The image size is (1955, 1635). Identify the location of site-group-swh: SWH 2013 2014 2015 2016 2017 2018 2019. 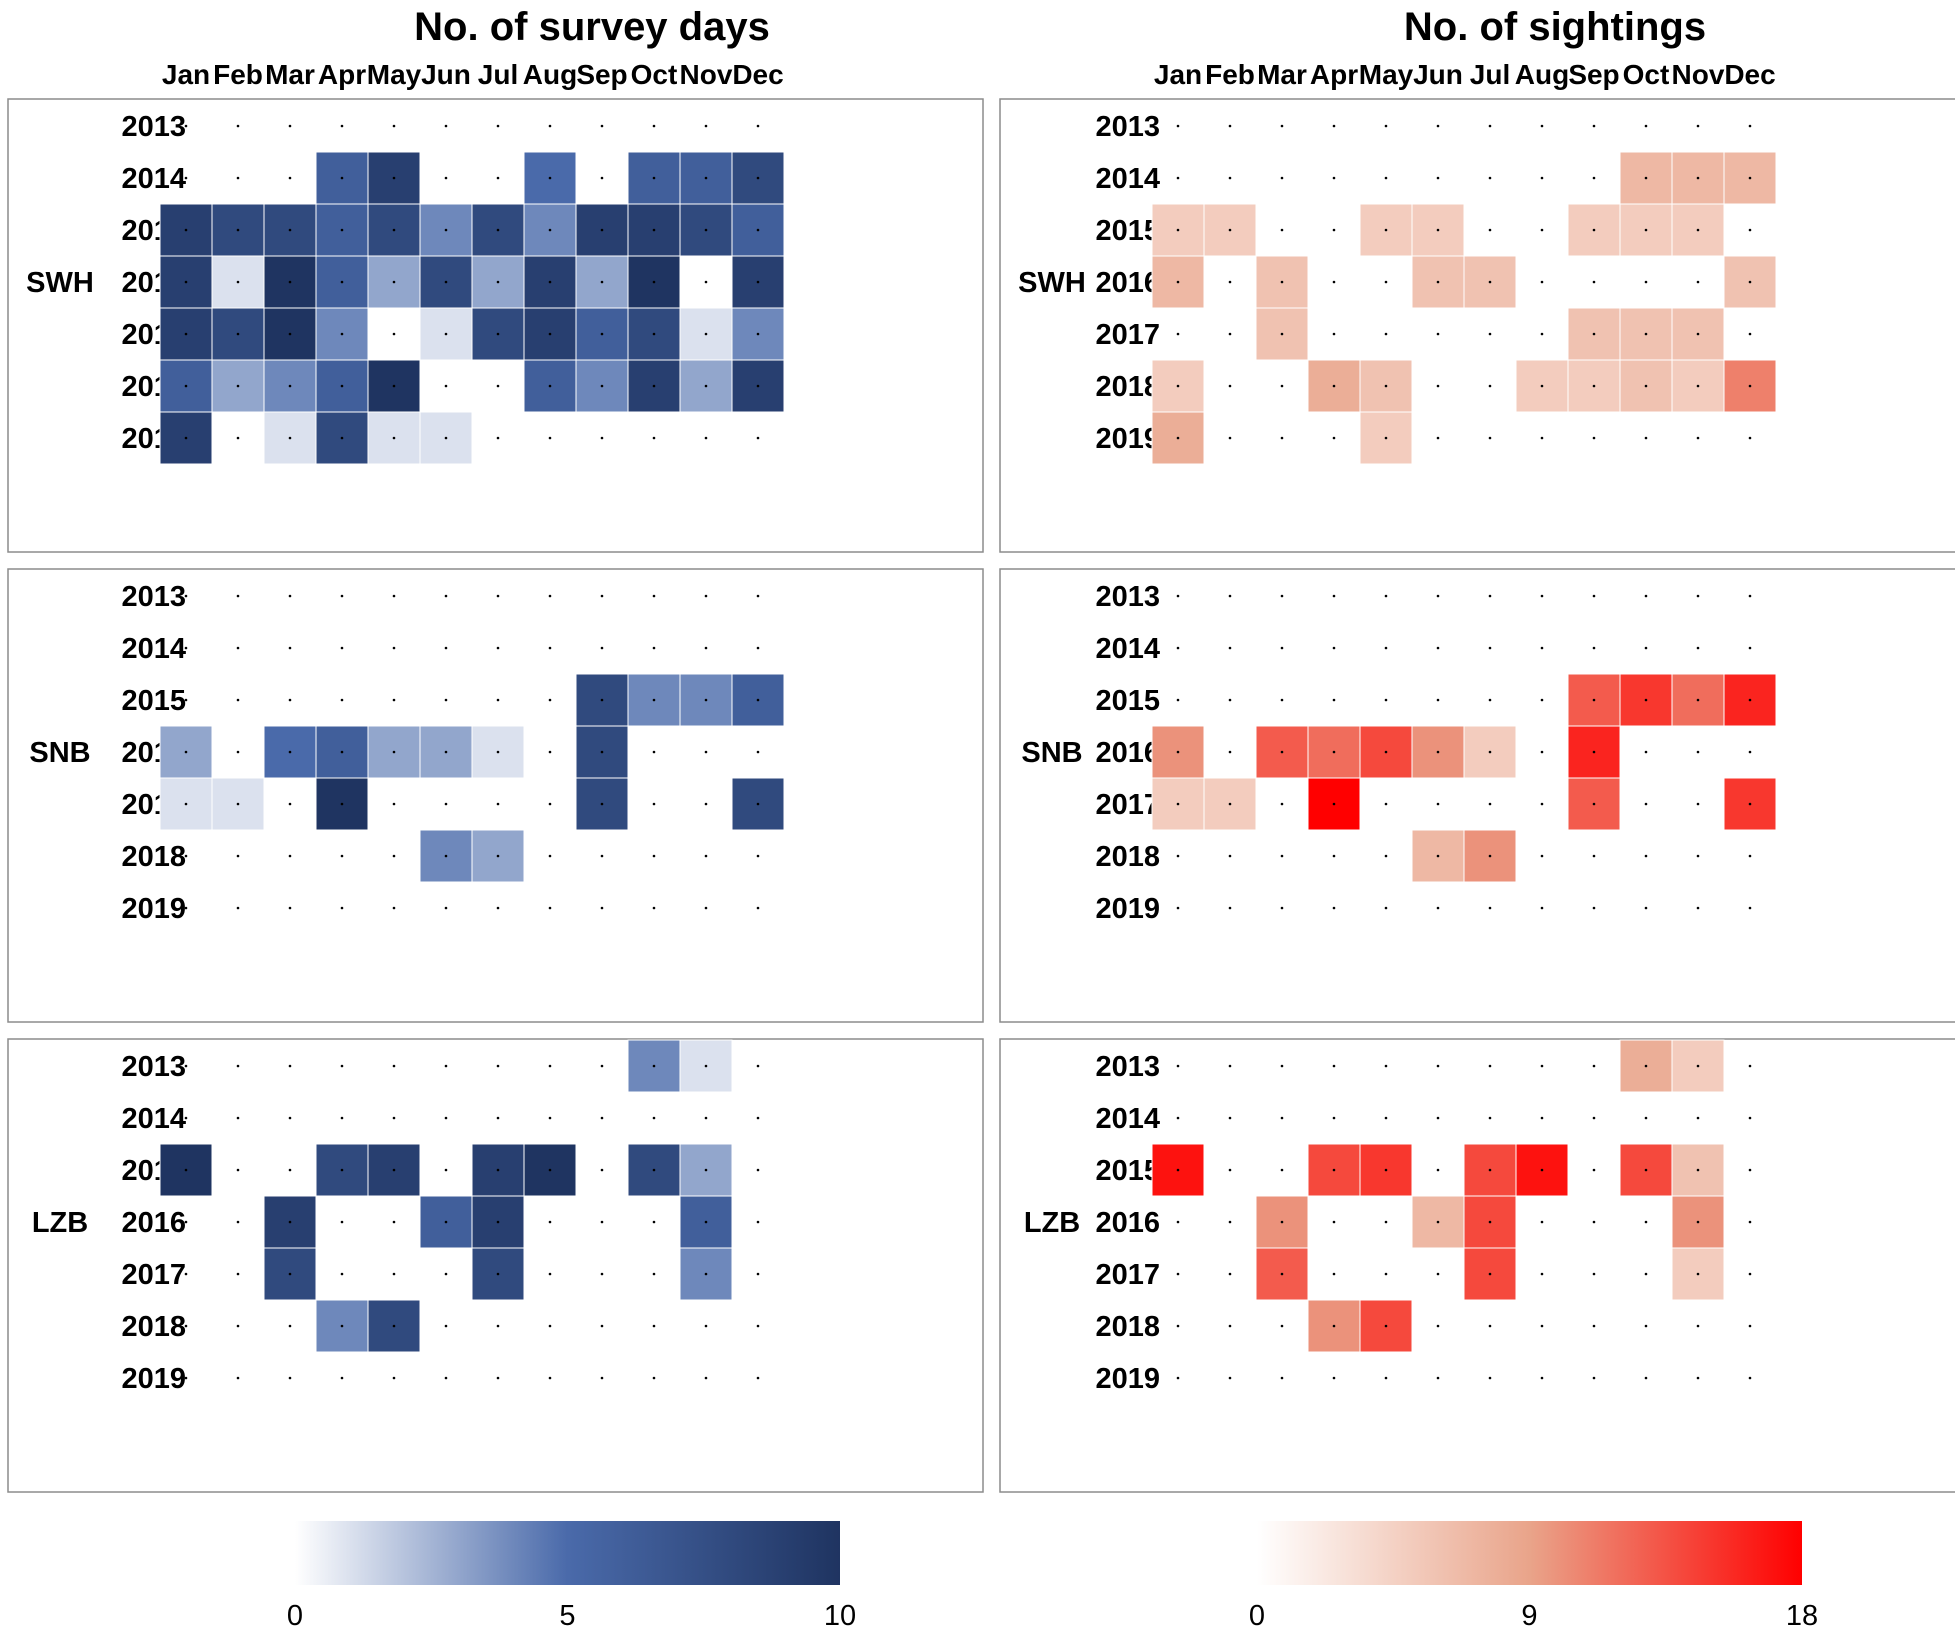
(1477, 325).